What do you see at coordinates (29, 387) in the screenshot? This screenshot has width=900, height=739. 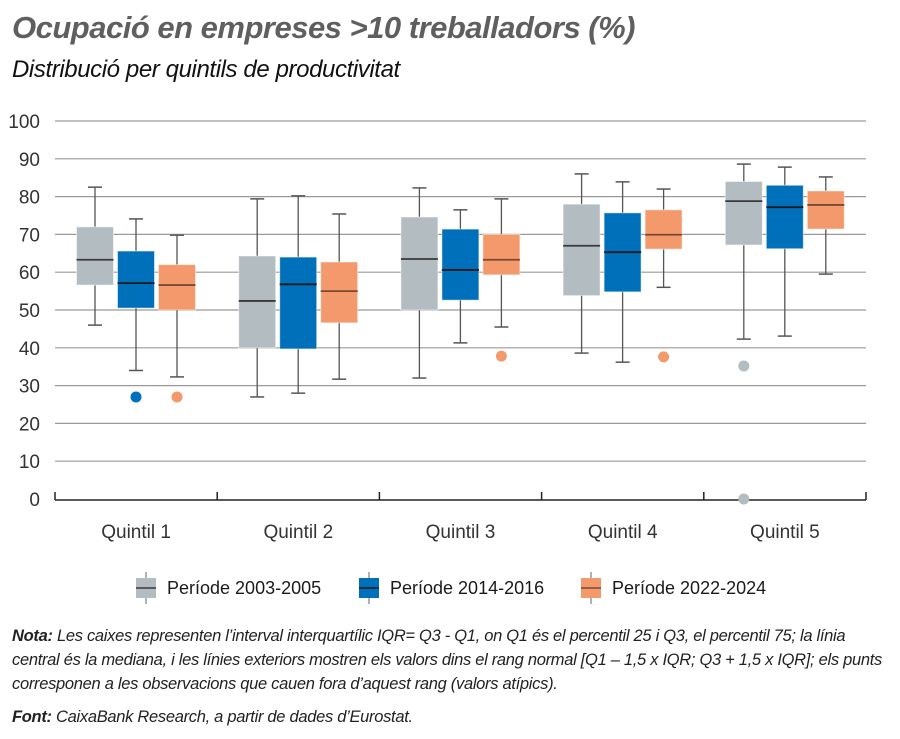 I see `y-tick-label: 30` at bounding box center [29, 387].